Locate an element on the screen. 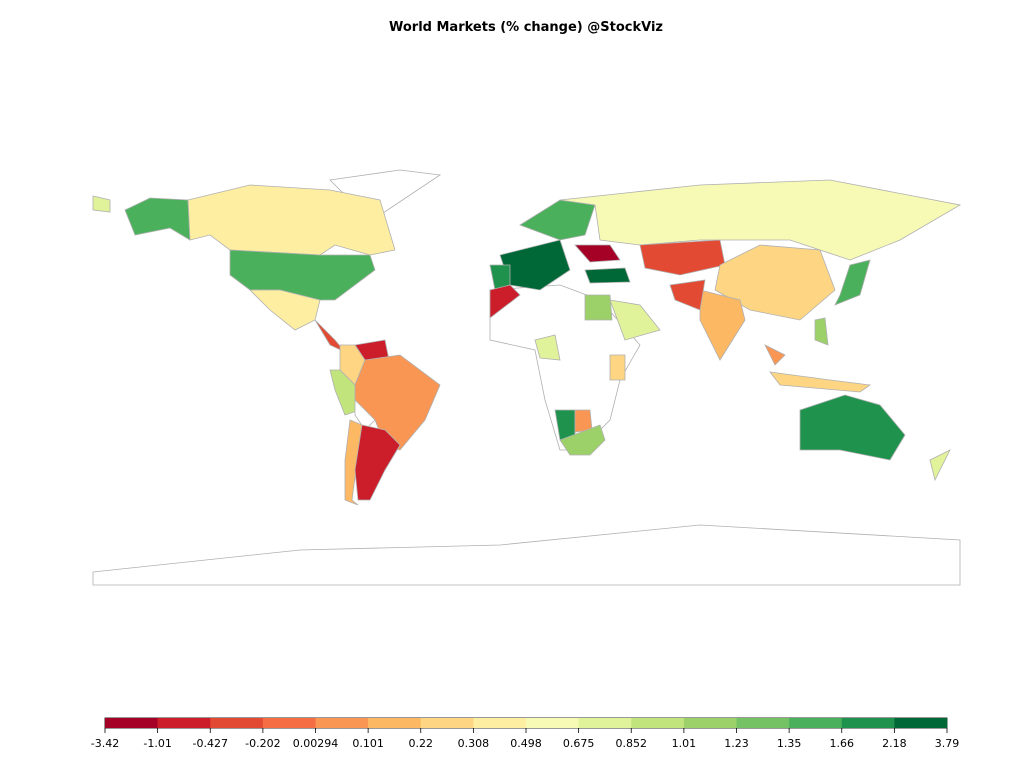 This screenshot has width=1024, height=768. legend-label: -0.202 is located at coordinates (262, 743).